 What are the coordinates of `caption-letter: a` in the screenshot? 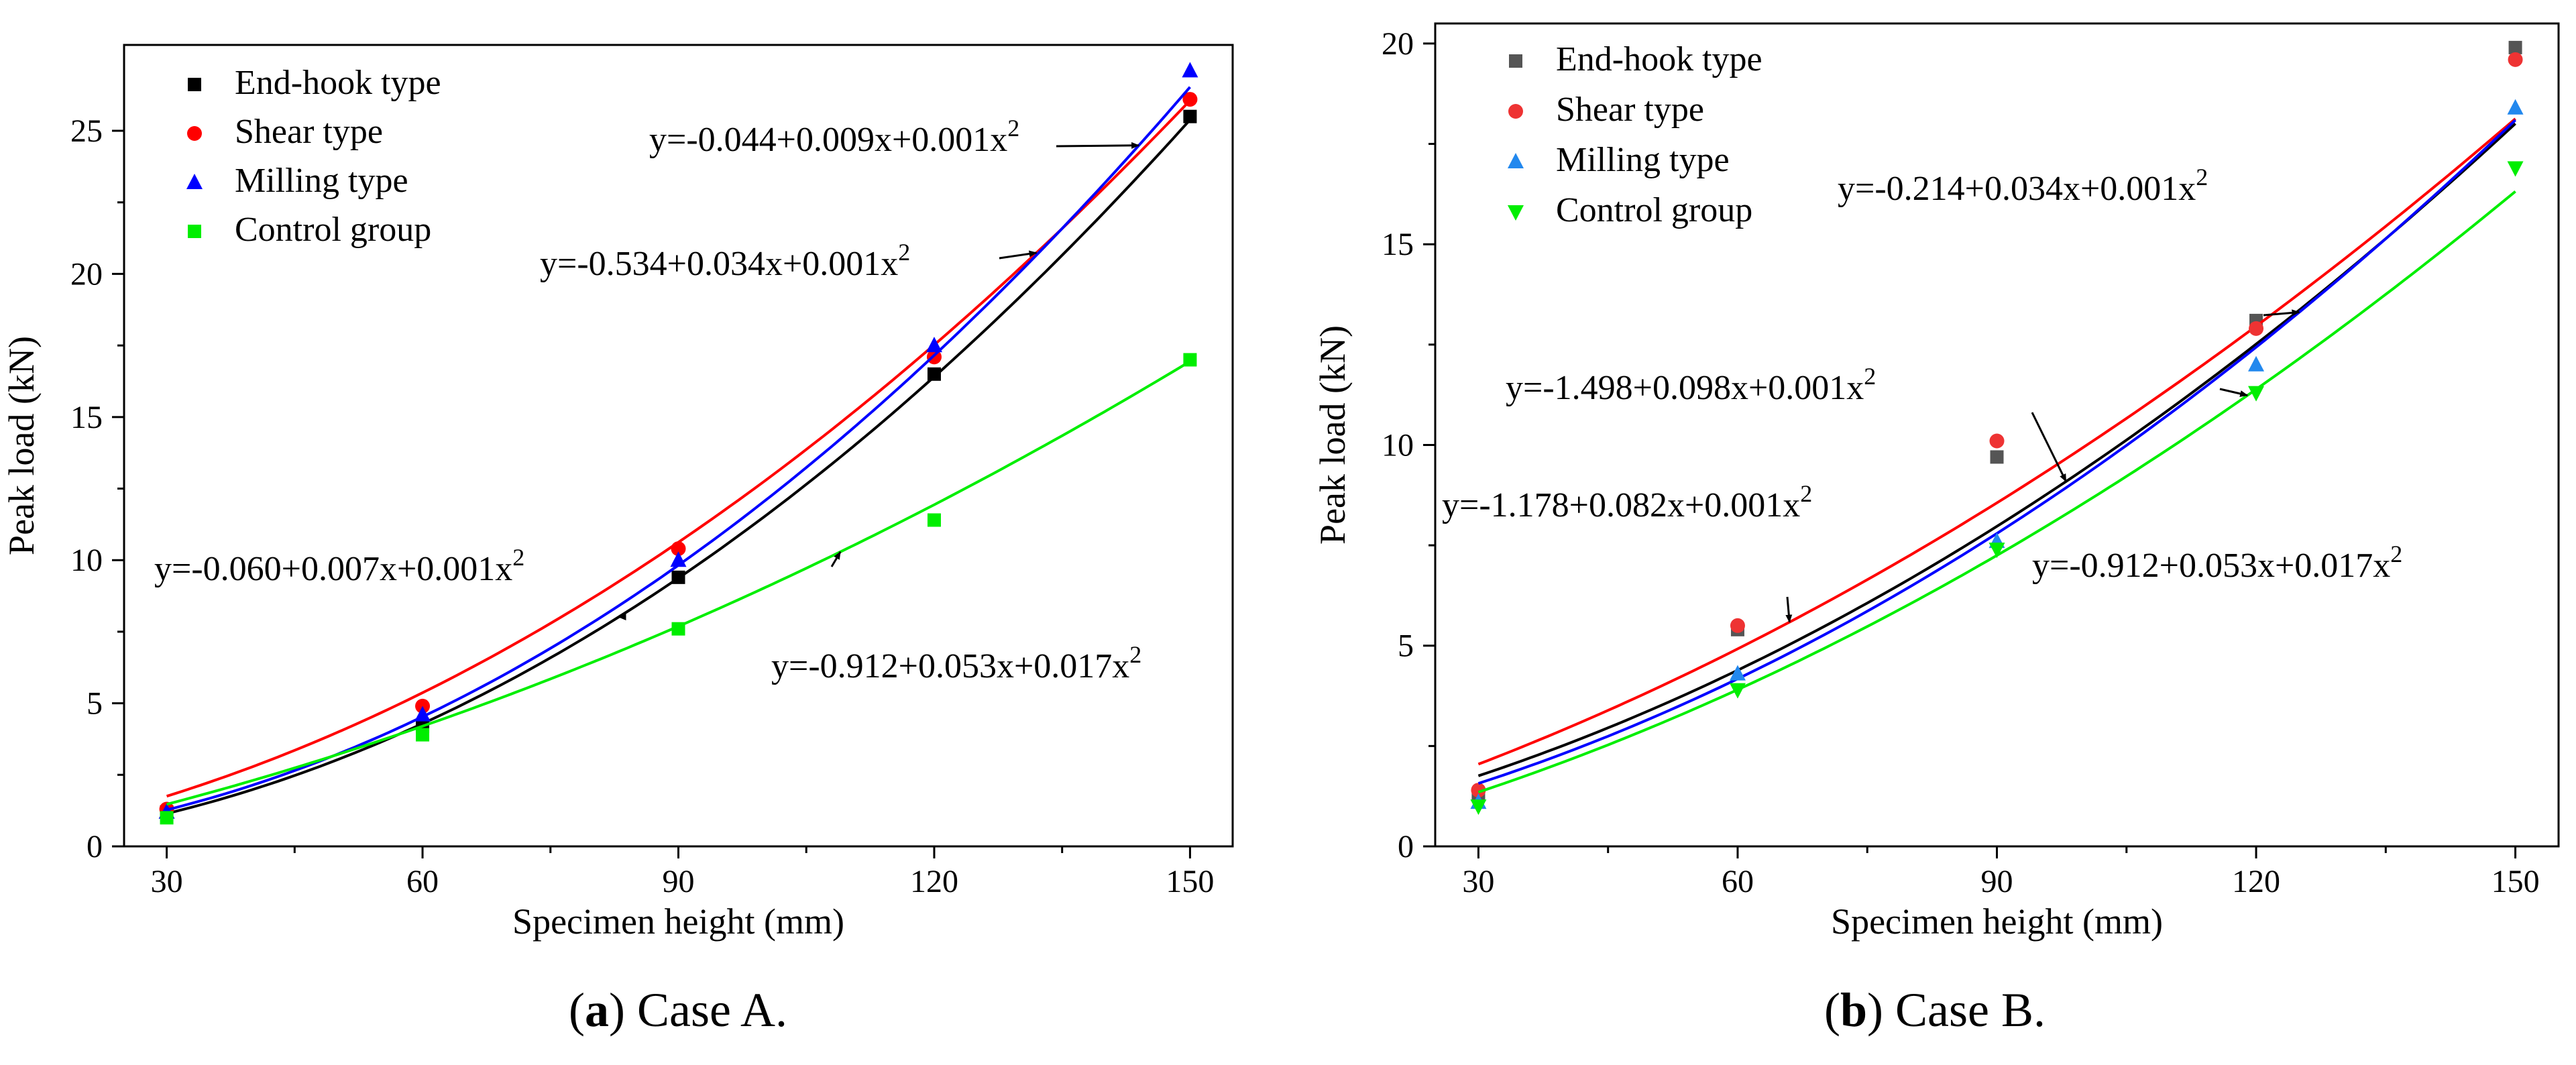 It's located at (597, 1010).